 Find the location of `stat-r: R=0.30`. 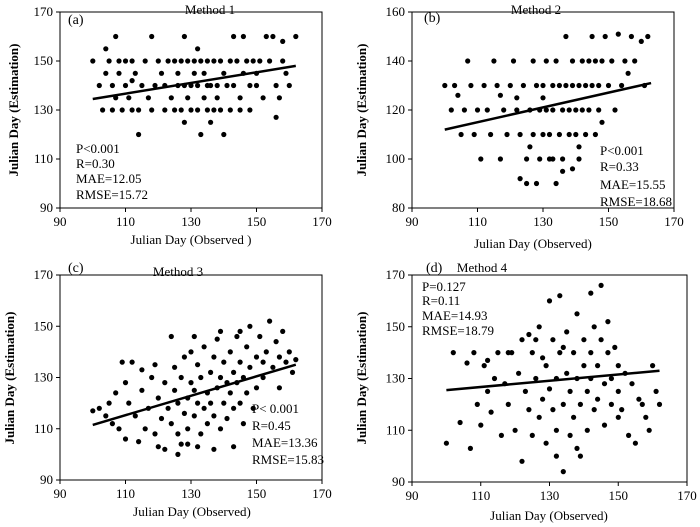

stat-r: R=0.30 is located at coordinates (95, 163).